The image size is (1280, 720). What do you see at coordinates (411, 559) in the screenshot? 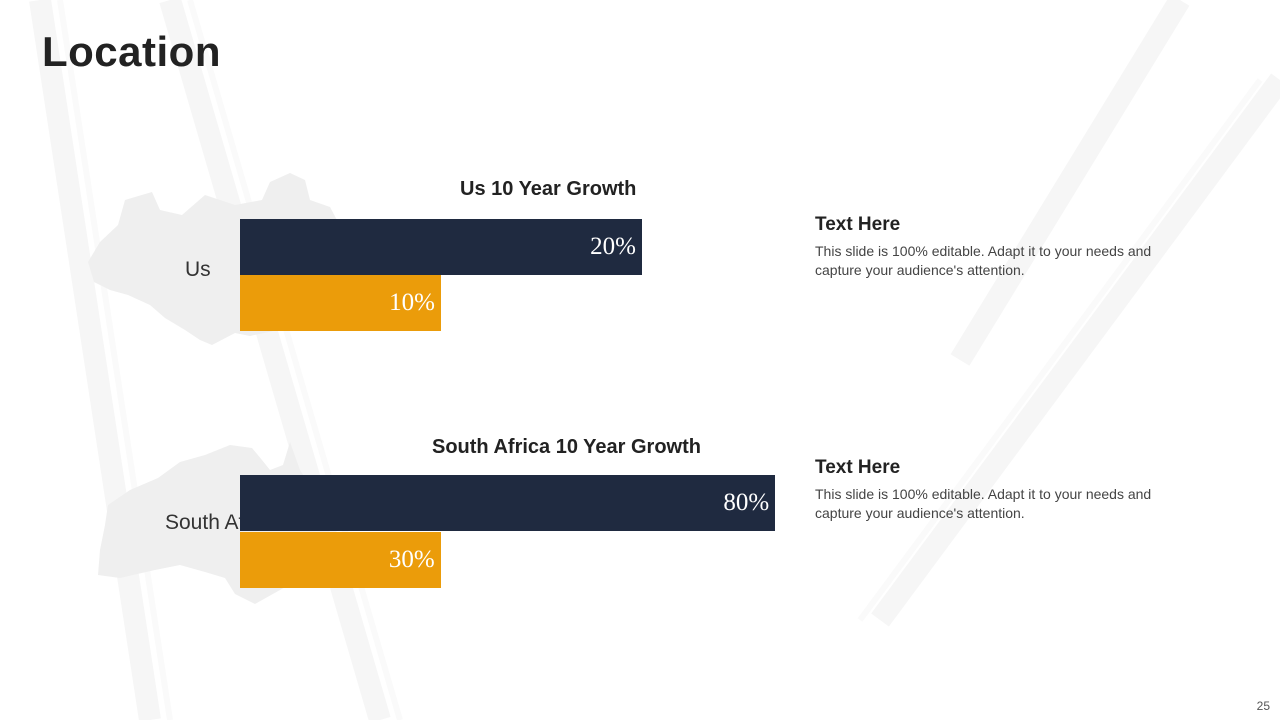
I see `data-label: 30%` at bounding box center [411, 559].